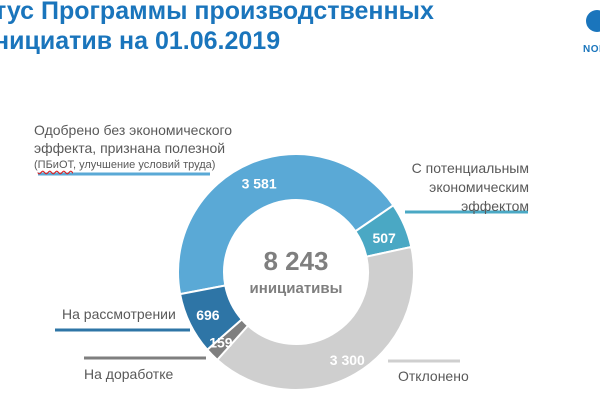  I want to click on callout-approved-line-3: (ПБиОТ, улучшение условий труда), so click(125, 165).